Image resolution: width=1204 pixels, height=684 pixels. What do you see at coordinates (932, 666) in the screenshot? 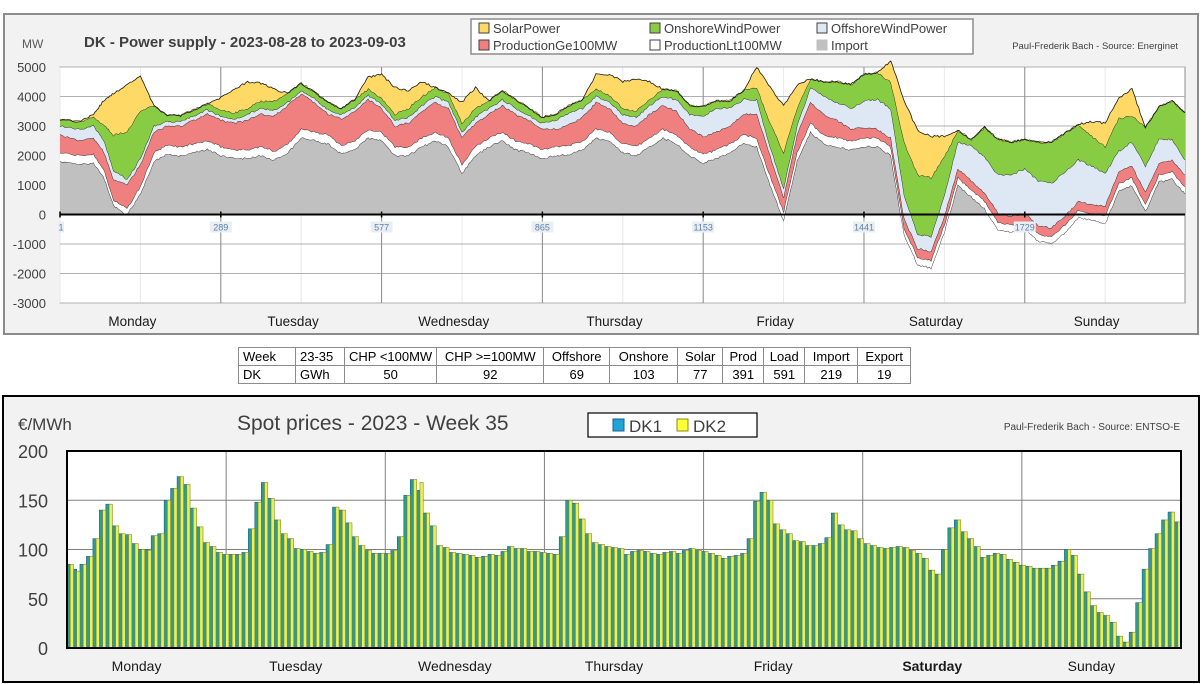
I see `price-day-label: Saturday` at bounding box center [932, 666].